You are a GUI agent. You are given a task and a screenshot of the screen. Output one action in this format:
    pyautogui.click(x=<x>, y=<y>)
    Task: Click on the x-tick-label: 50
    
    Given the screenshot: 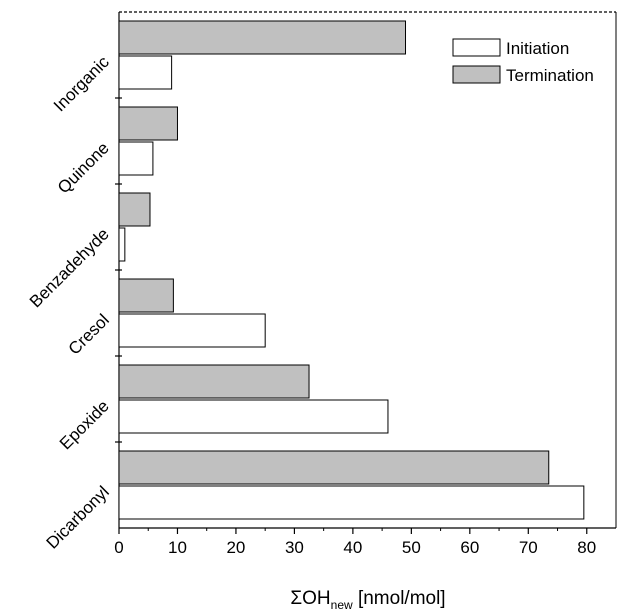 What is the action you would take?
    pyautogui.click(x=411, y=547)
    